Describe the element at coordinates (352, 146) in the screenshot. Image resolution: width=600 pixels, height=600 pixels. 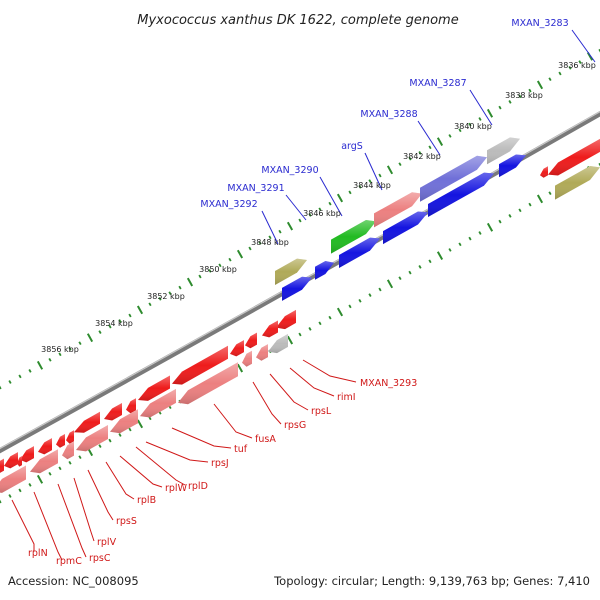
I see `gene-label-args: argS` at that location.